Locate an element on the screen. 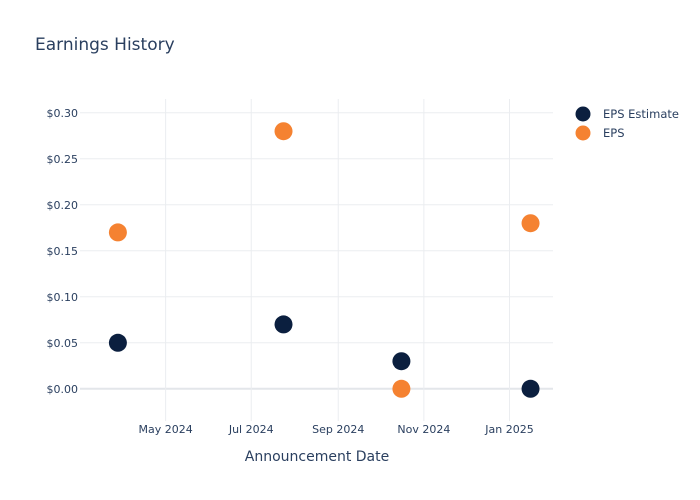 Image resolution: width=700 pixels, height=500 pixels. legend-label-eps: EPS is located at coordinates (614, 133).